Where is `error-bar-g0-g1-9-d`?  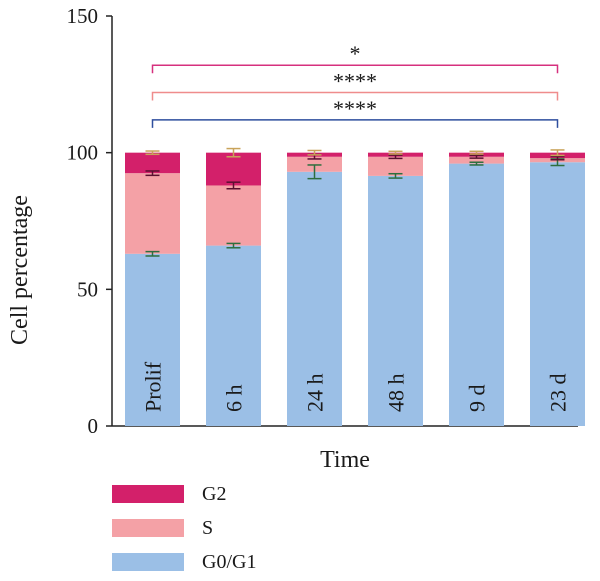 error-bar-g0-g1-9-d is located at coordinates (476, 163).